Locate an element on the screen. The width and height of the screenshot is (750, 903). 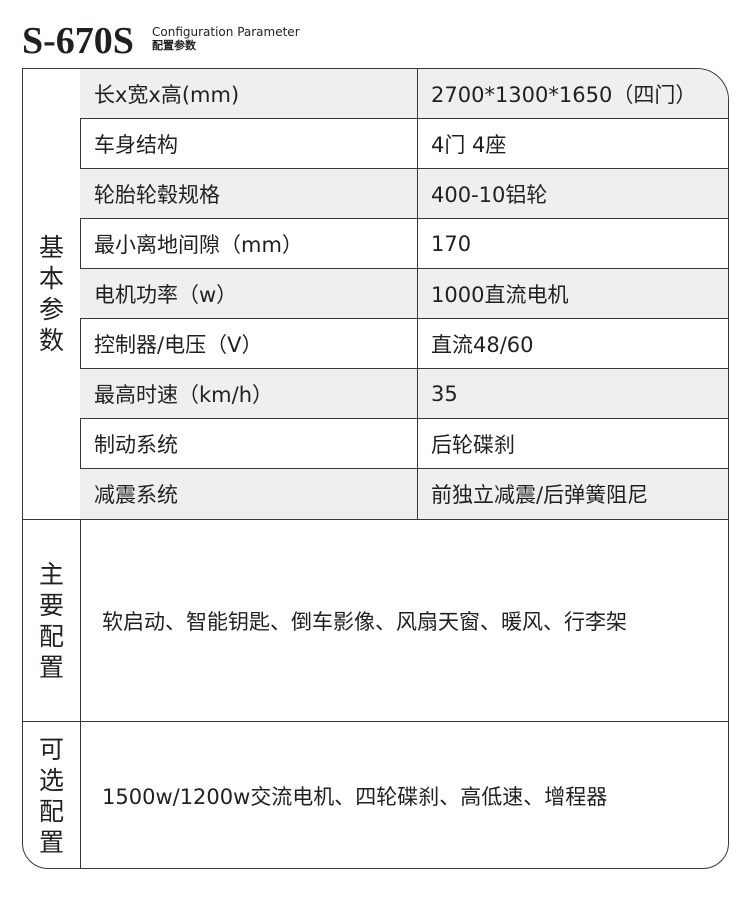
param-value: 2700*1300*1650（四门） is located at coordinates (564, 94).